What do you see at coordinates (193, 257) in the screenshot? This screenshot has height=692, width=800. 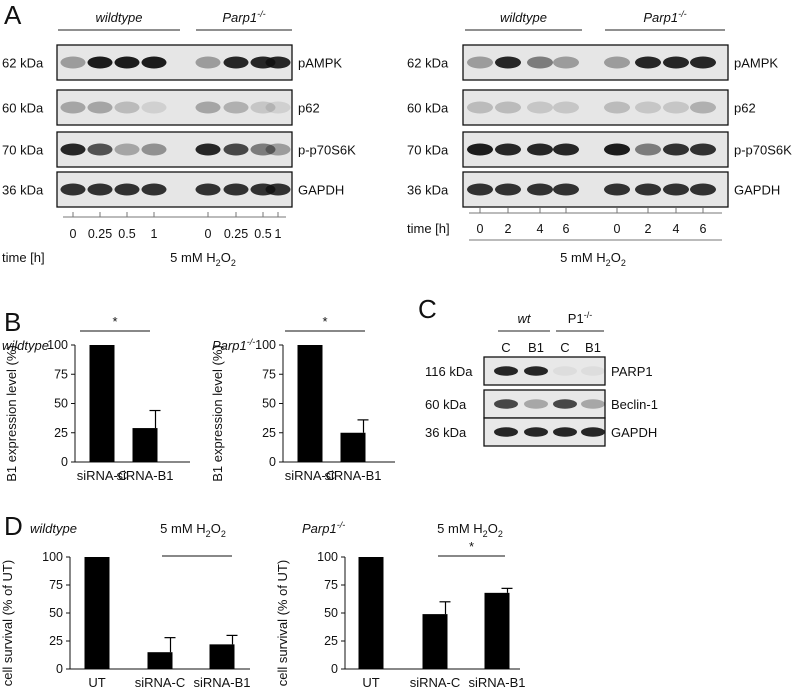 I see `a-left-treatment-a: 5 mM H` at bounding box center [193, 257].